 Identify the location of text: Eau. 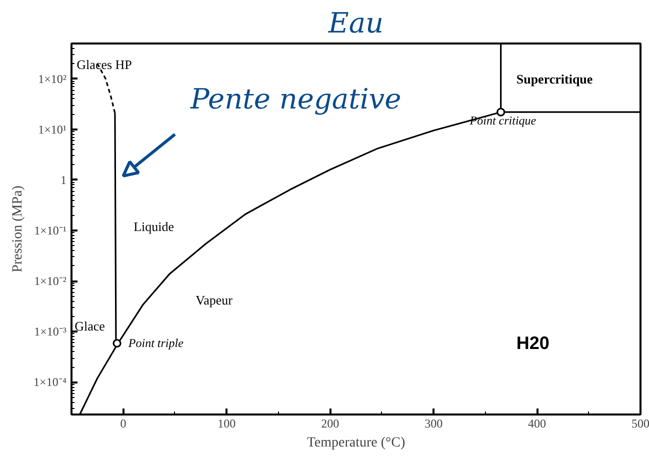
(355, 23).